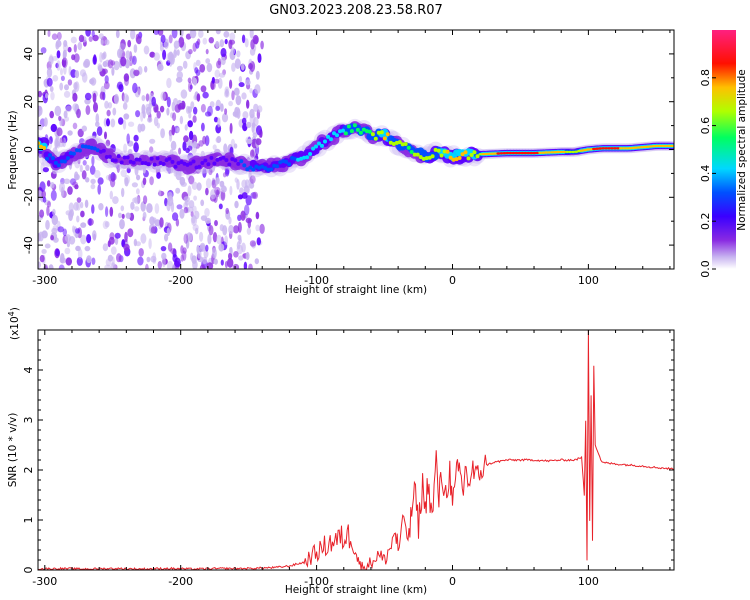 The height and width of the screenshot is (600, 750). What do you see at coordinates (28, 370) in the screenshot?
I see `snr-y-tick-label: 4` at bounding box center [28, 370].